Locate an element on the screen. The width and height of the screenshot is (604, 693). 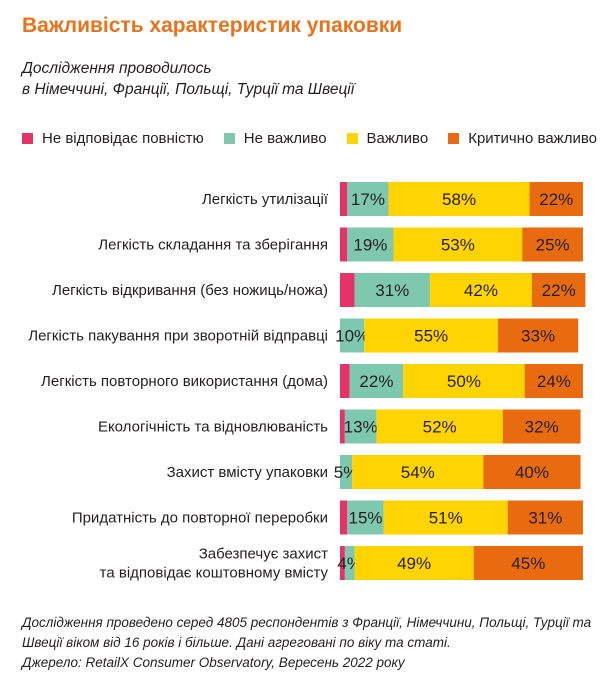
category-label: Забезпечує захист is located at coordinates (263, 554).